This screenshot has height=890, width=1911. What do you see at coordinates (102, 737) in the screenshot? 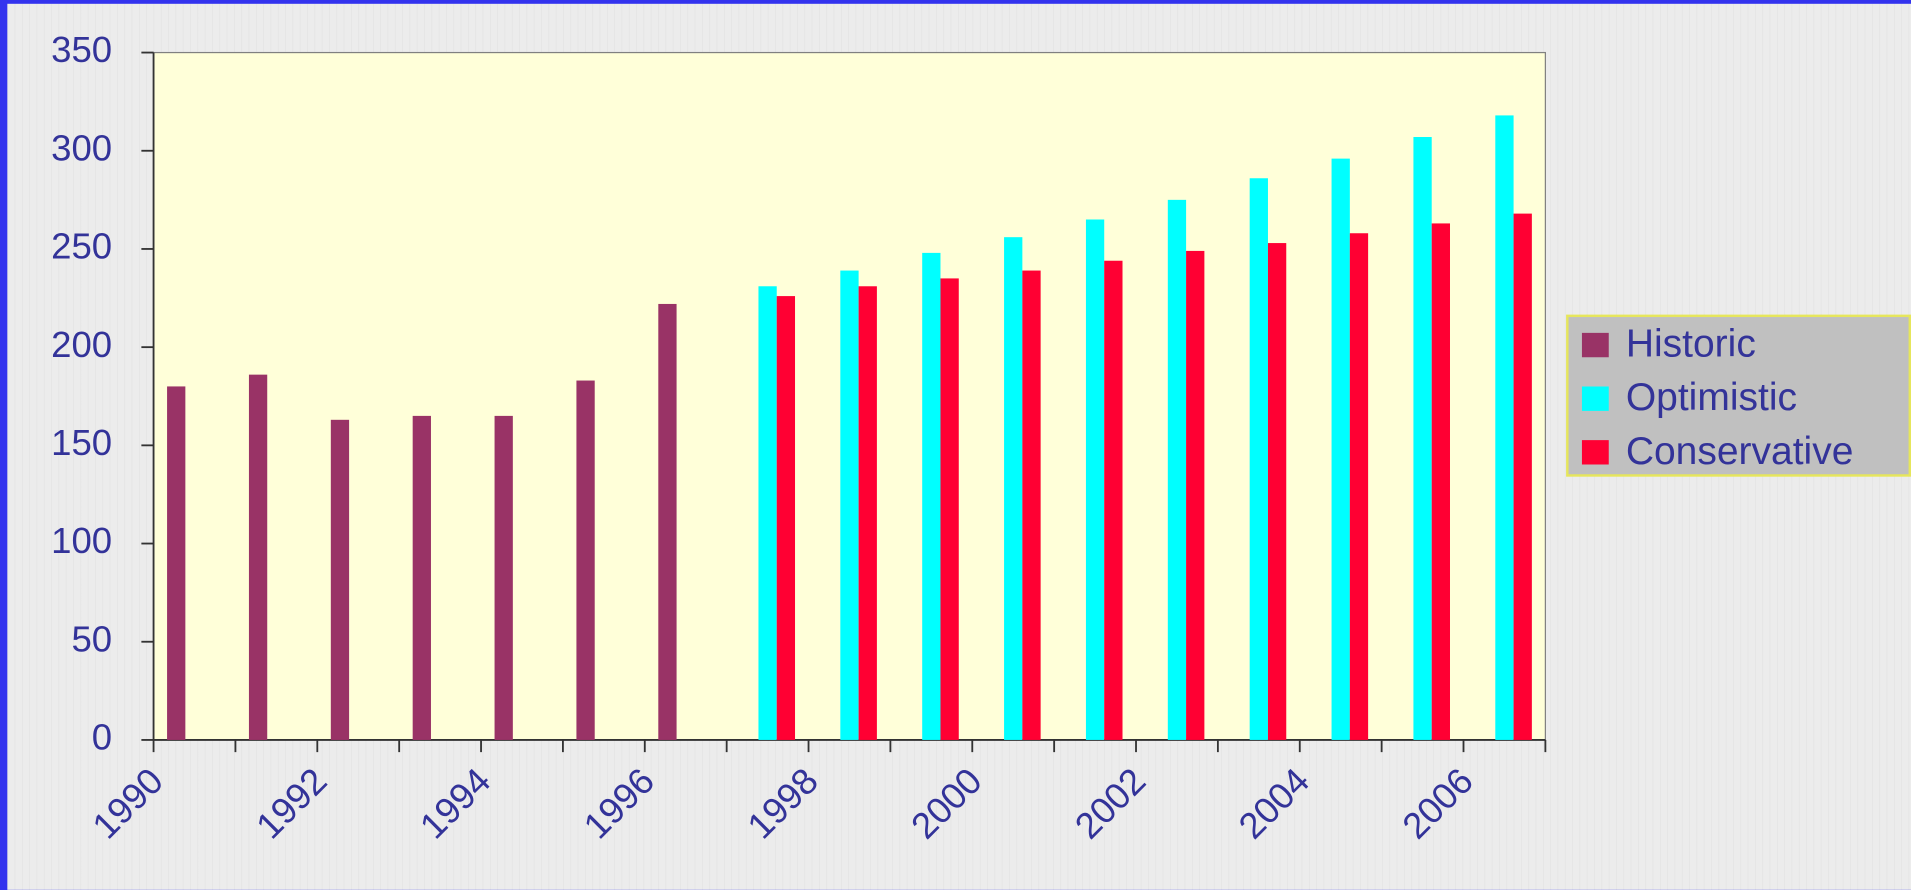
I see `y-tick-label: 0` at bounding box center [102, 737].